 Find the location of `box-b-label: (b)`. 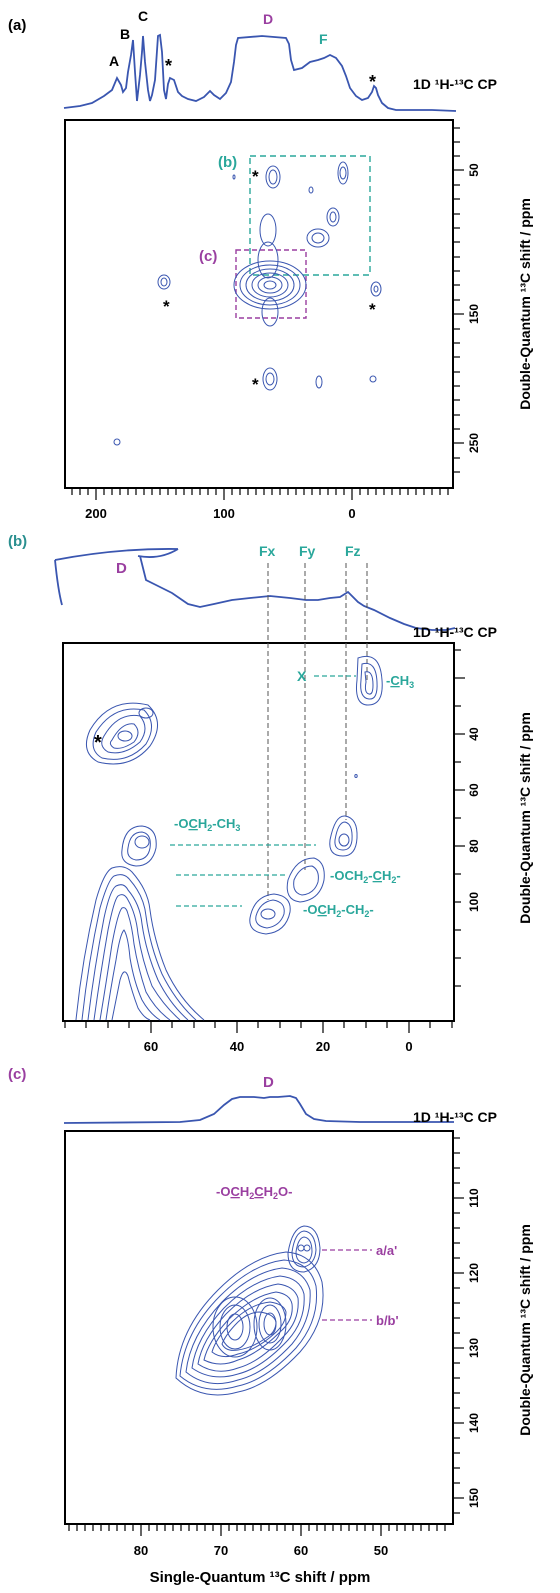

box-b-label: (b) is located at coordinates (227, 162).